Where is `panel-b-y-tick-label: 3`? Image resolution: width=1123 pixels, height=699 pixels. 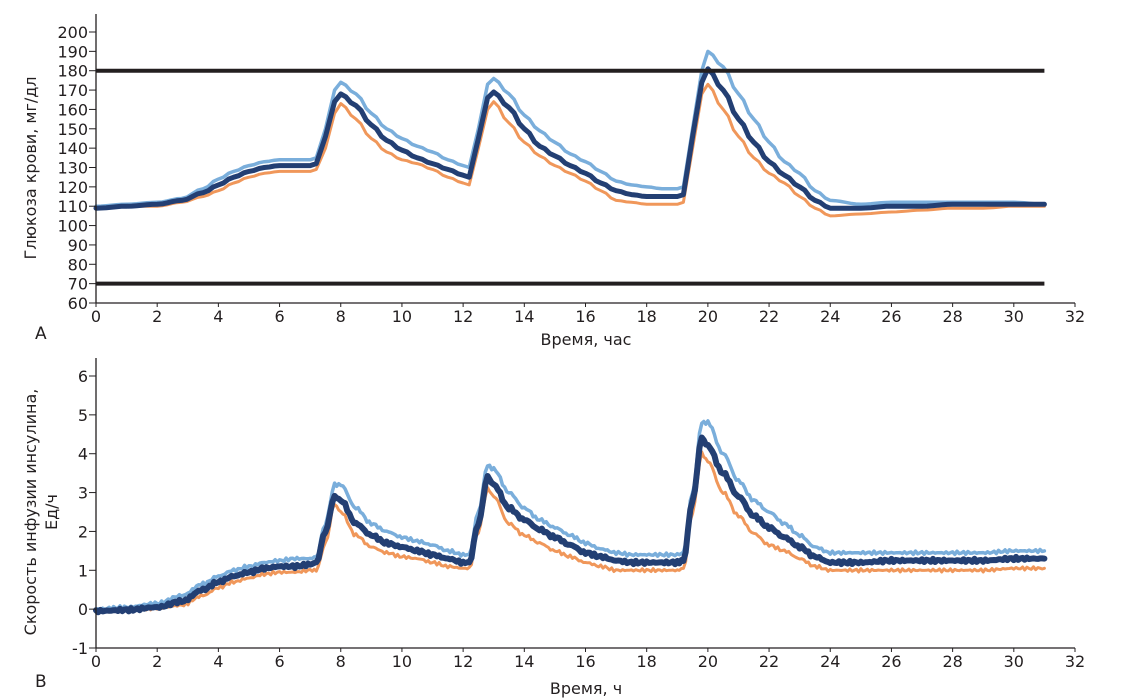 panel-b-y-tick-label: 3 is located at coordinates (83, 493).